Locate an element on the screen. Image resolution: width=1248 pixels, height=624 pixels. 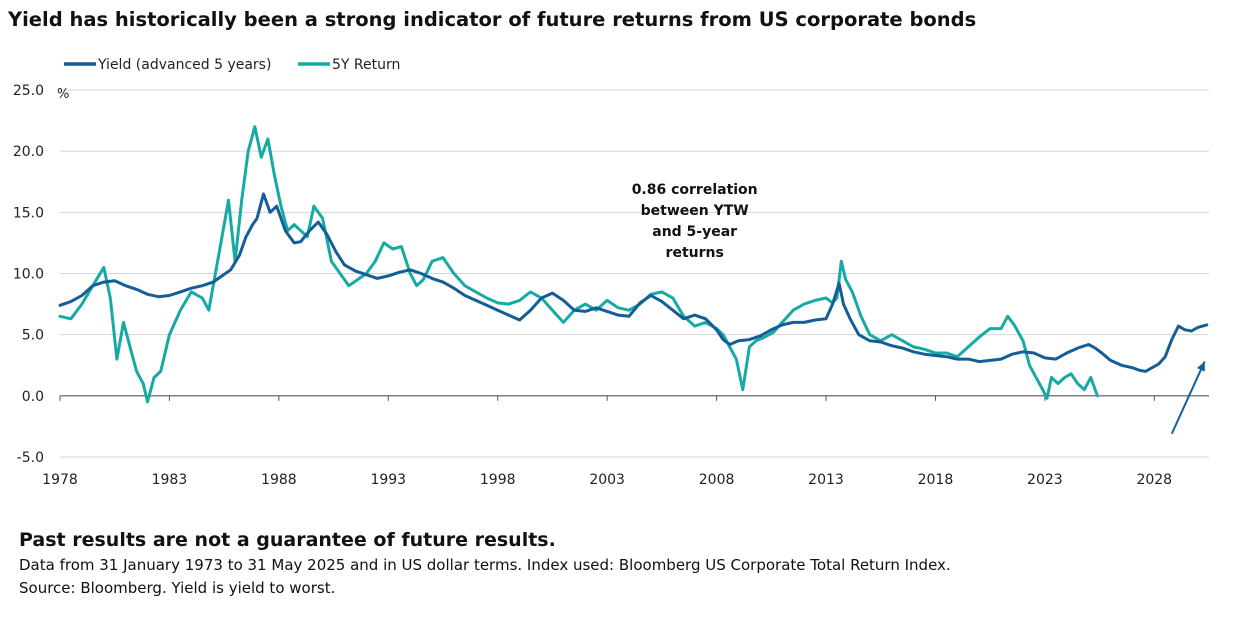
x-tick-label: 1998 is located at coordinates (498, 480).